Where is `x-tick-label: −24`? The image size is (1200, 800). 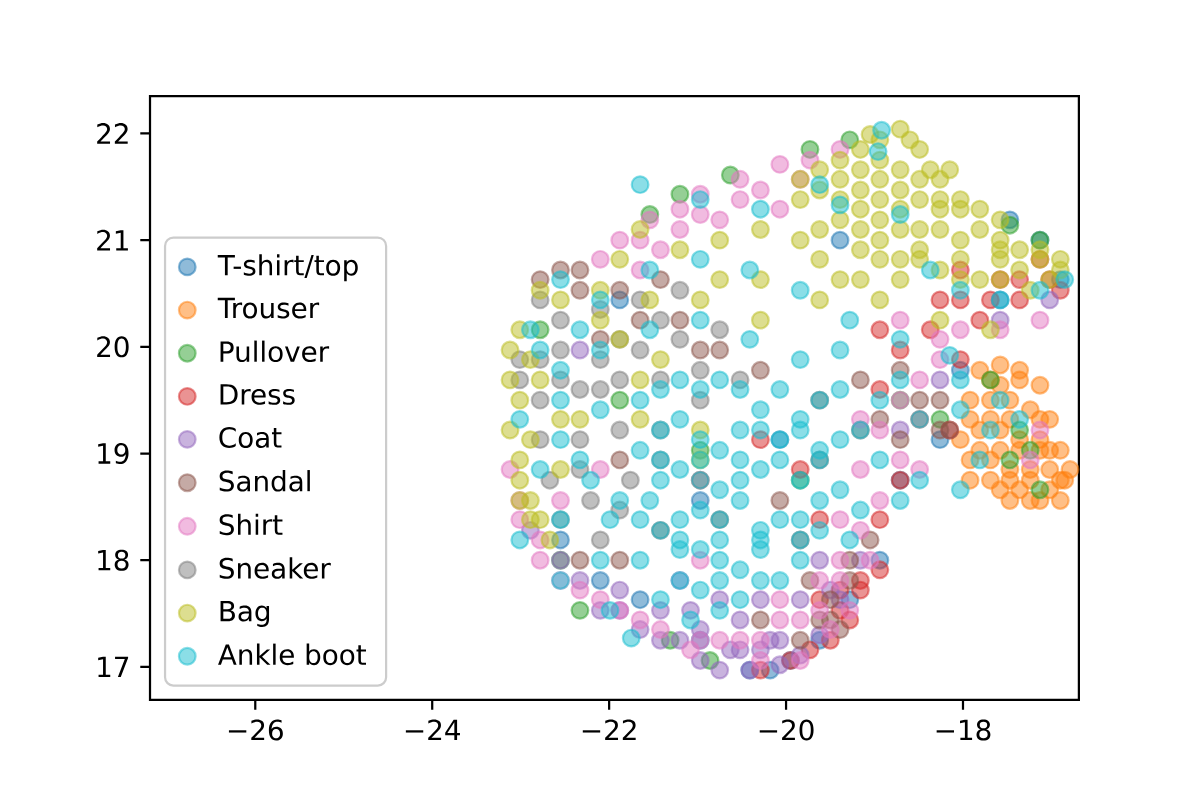
x-tick-label: −24 is located at coordinates (432, 730).